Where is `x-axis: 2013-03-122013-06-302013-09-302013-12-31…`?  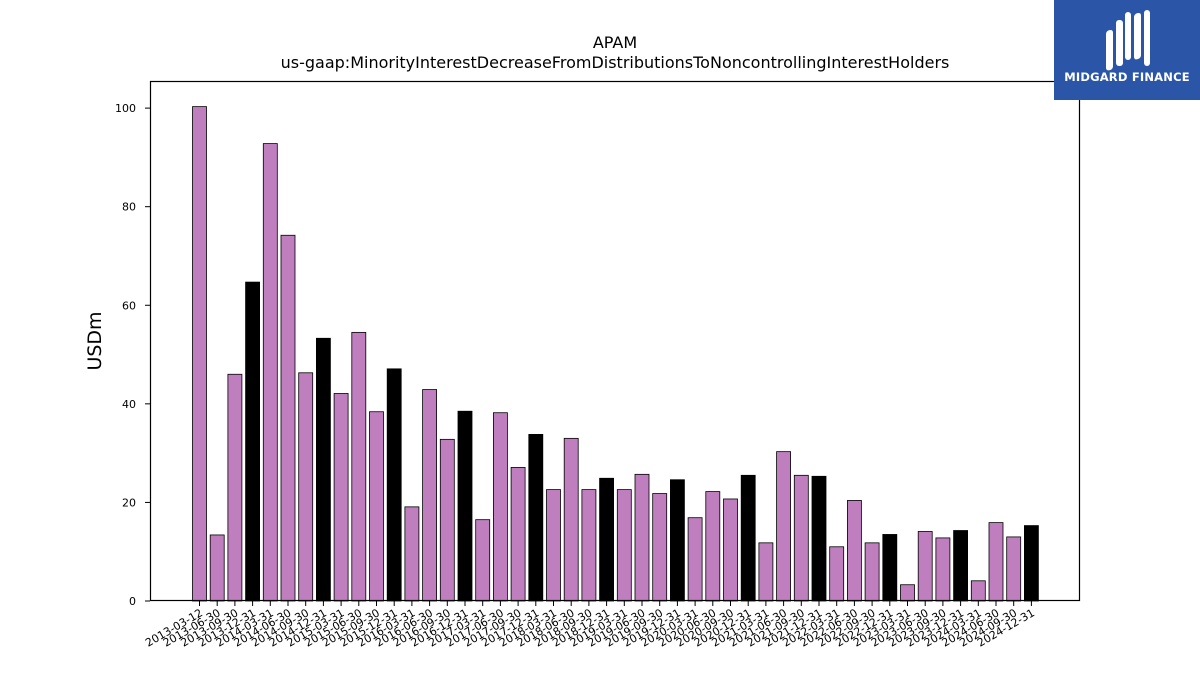
x-axis: 2013-03-122013-06-302013-09-302013-12-31… is located at coordinates (590, 625).